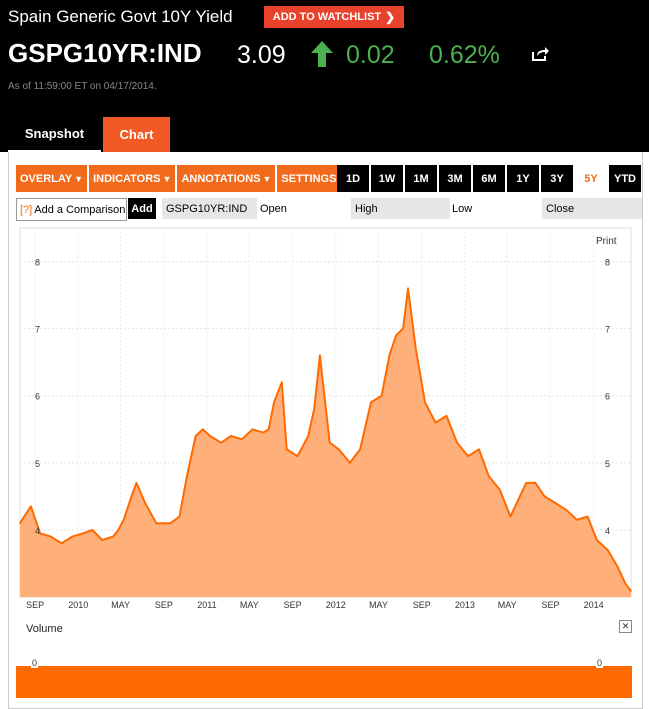 The height and width of the screenshot is (709, 649). I want to click on range-1y-button: 1Y, so click(523, 178).